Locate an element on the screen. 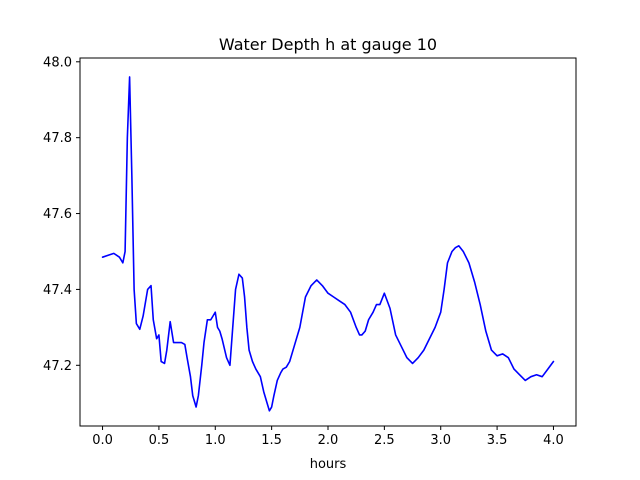 This screenshot has width=640, height=480. x-axis-label: hours is located at coordinates (328, 464).